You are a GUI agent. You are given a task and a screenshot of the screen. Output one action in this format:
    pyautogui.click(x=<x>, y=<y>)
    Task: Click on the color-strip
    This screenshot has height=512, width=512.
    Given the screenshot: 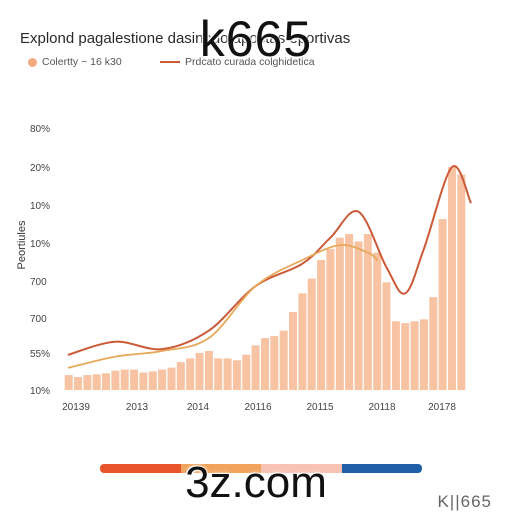 What is the action you would take?
    pyautogui.click(x=261, y=468)
    